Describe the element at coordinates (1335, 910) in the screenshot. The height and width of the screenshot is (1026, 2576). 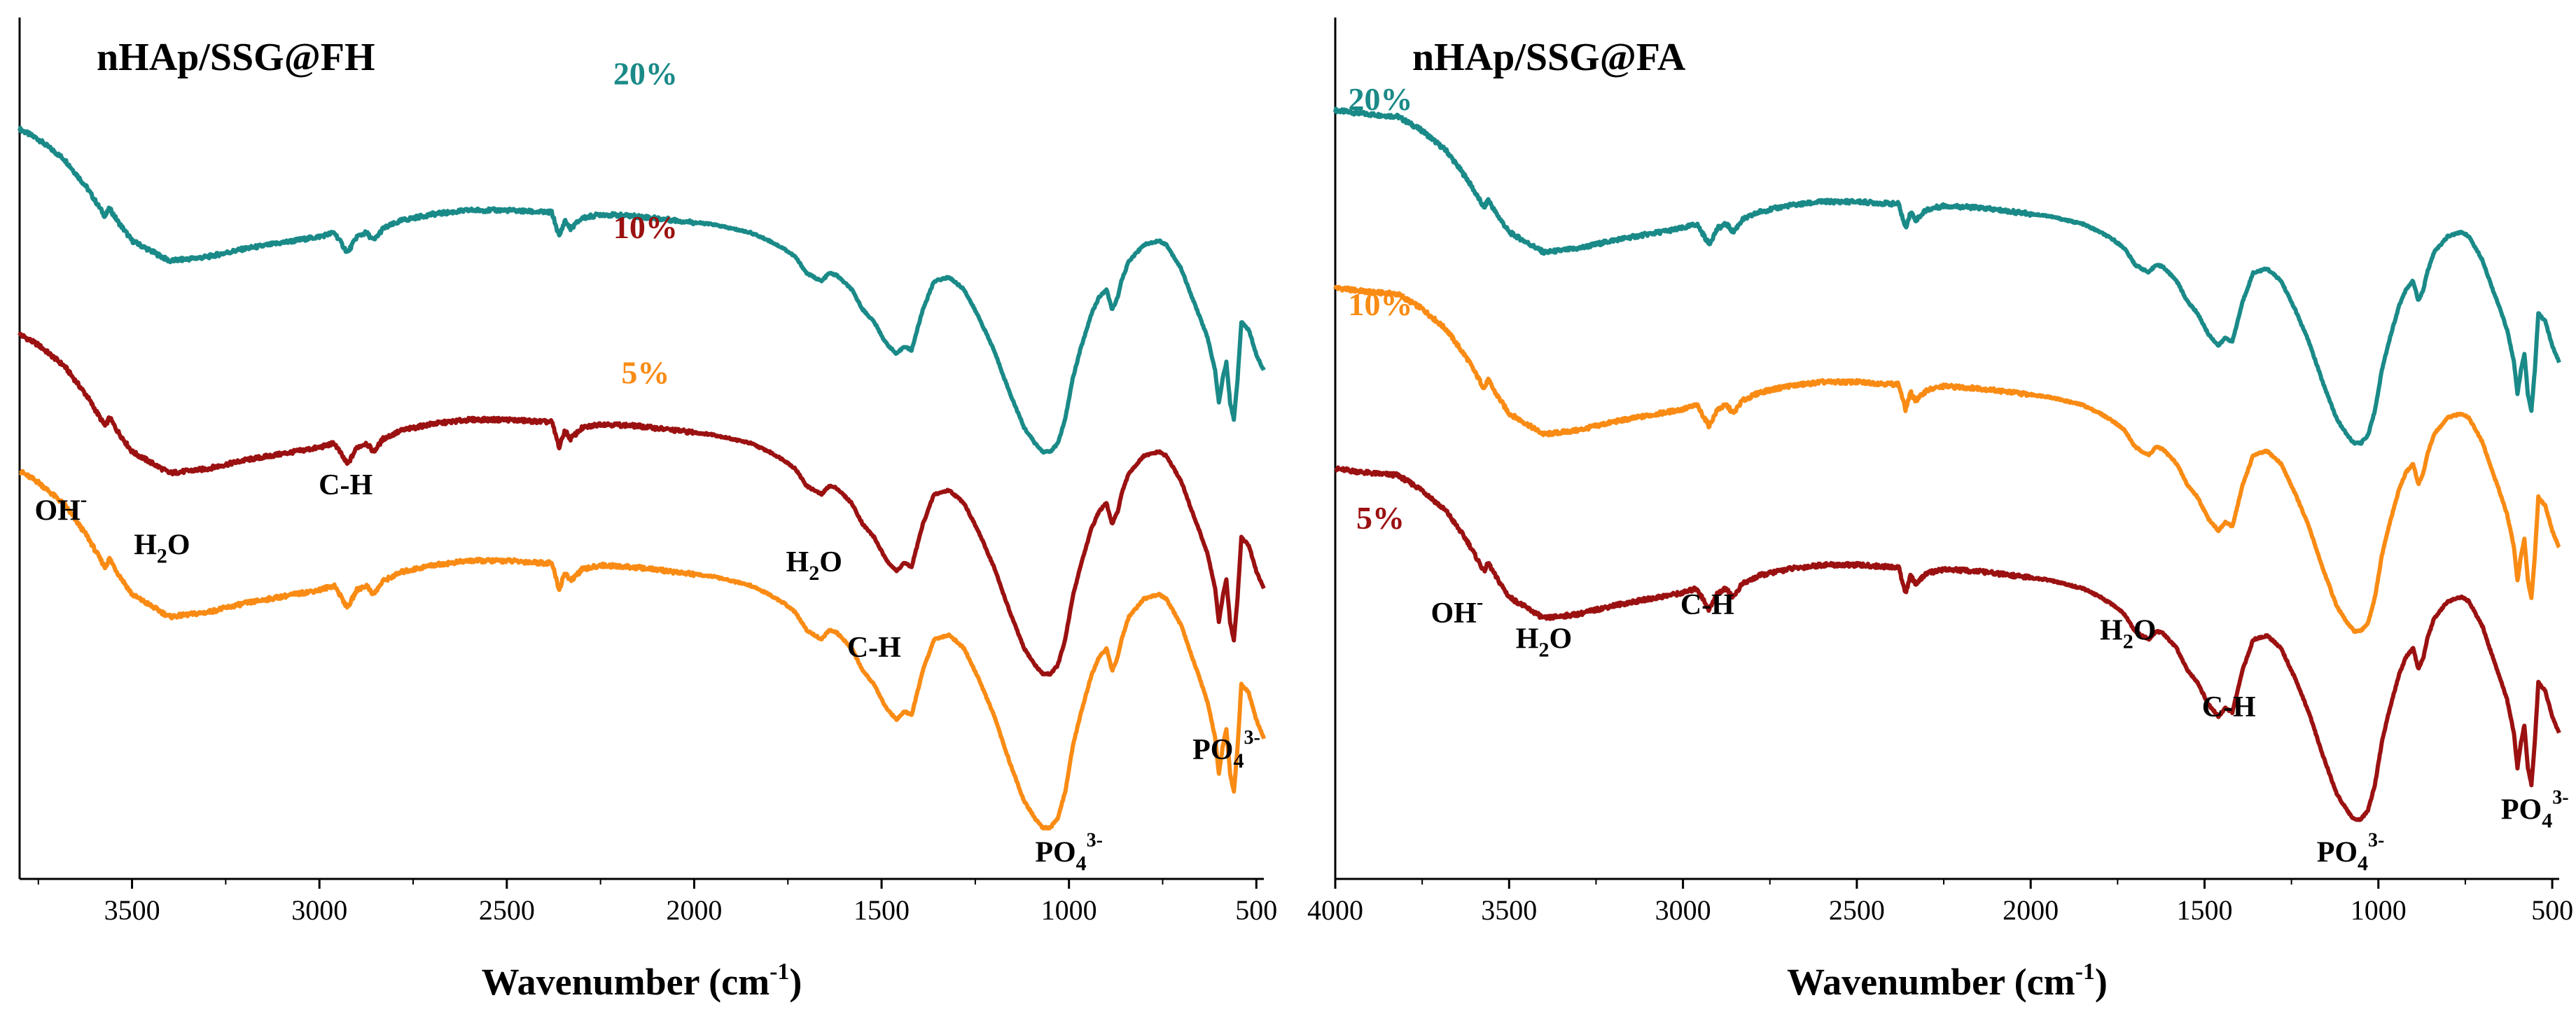
I see `x-tick-label: 4000` at that location.